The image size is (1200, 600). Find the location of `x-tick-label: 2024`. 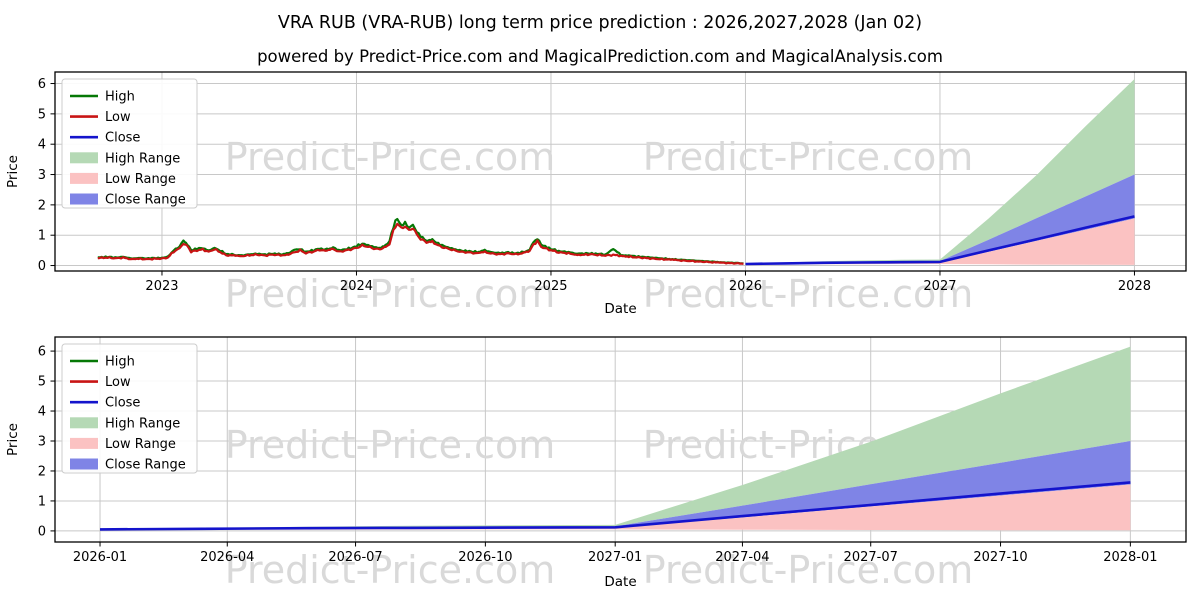

x-tick-label: 2024 is located at coordinates (356, 286).